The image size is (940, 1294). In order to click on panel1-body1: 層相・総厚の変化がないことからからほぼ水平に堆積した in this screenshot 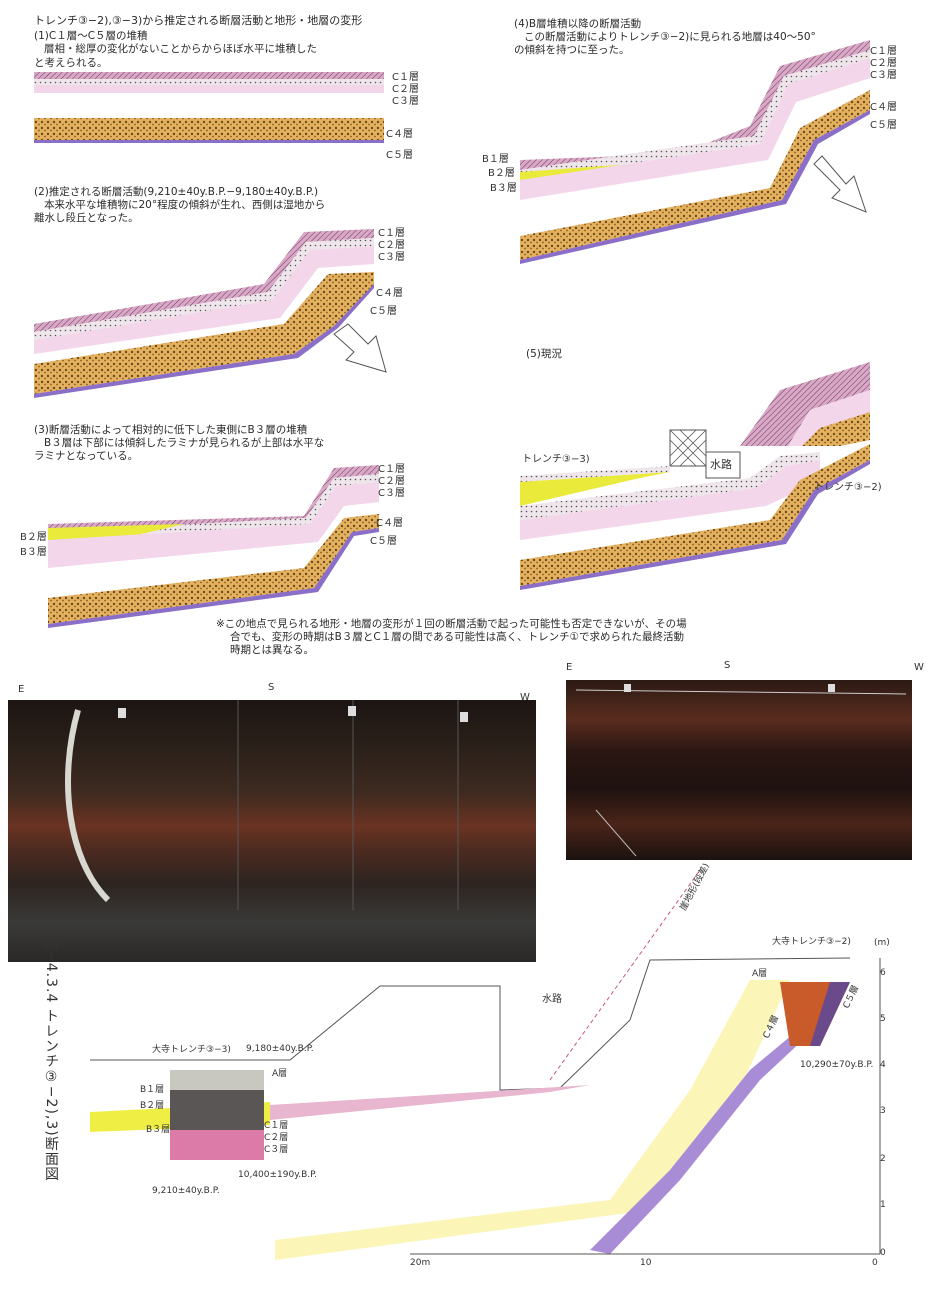, I will do `click(180, 49)`.